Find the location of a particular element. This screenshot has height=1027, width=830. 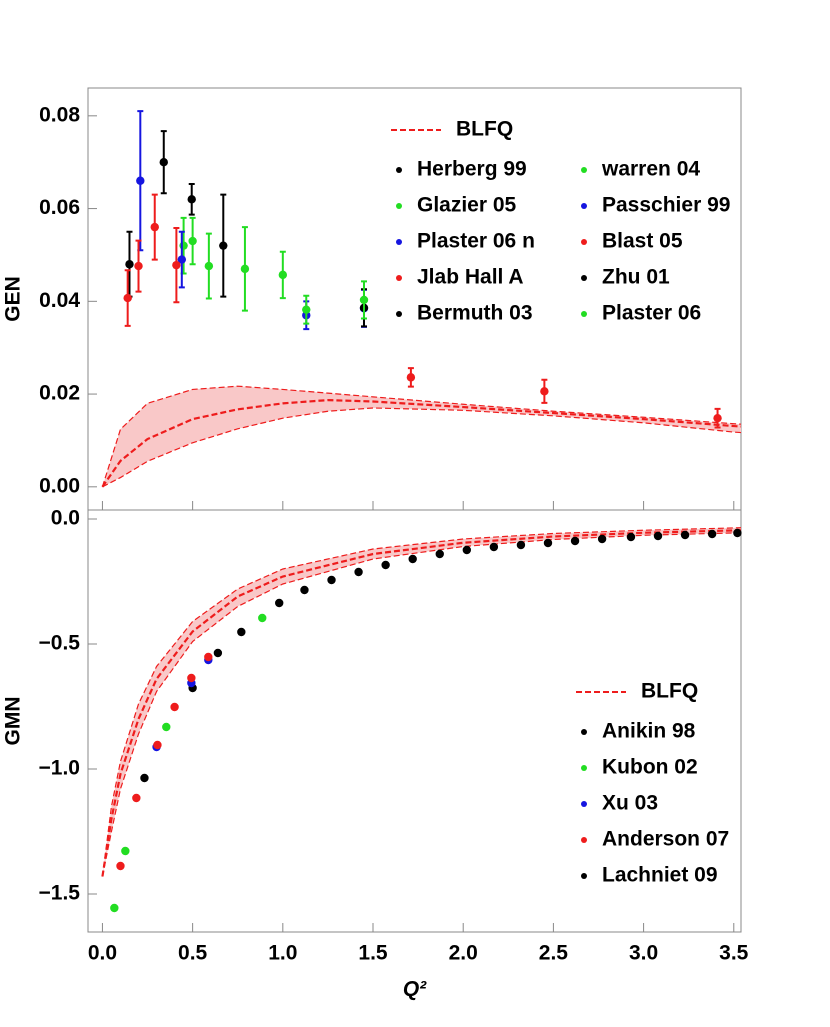

legend-label: Blast 05 is located at coordinates (642, 241).